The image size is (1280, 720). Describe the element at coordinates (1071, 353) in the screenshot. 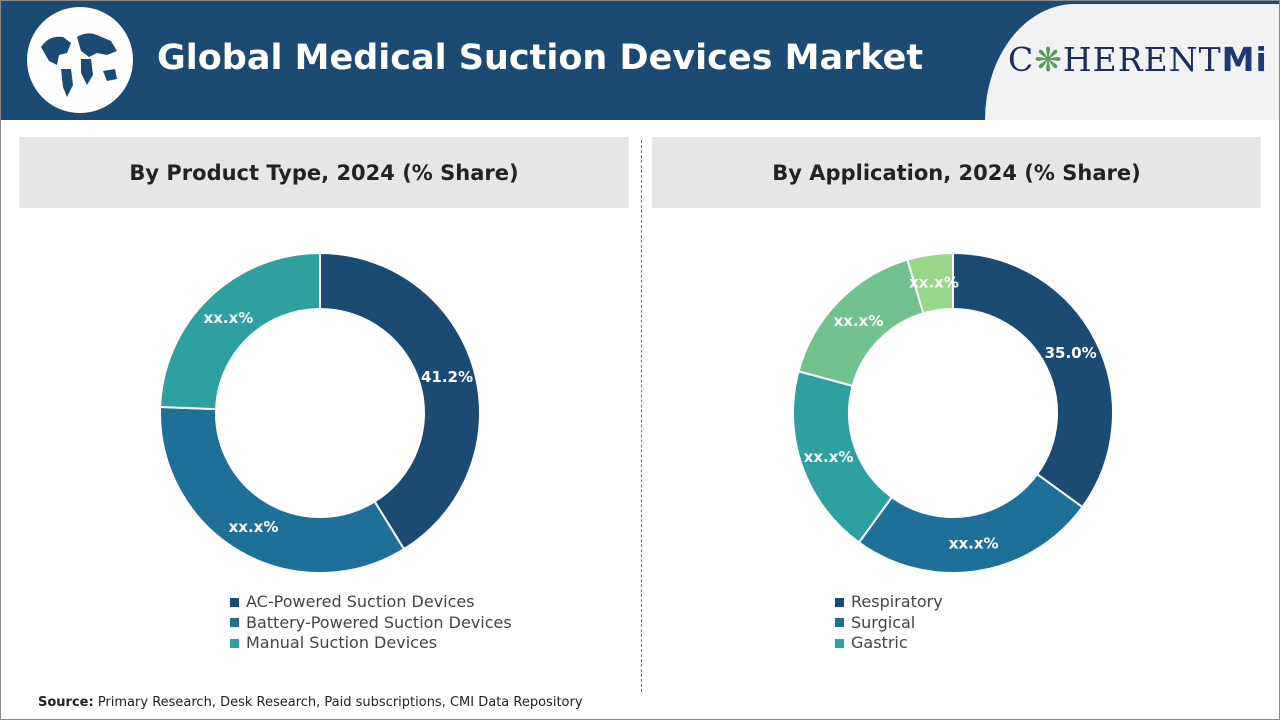

I see `data-label: 35.0%` at that location.